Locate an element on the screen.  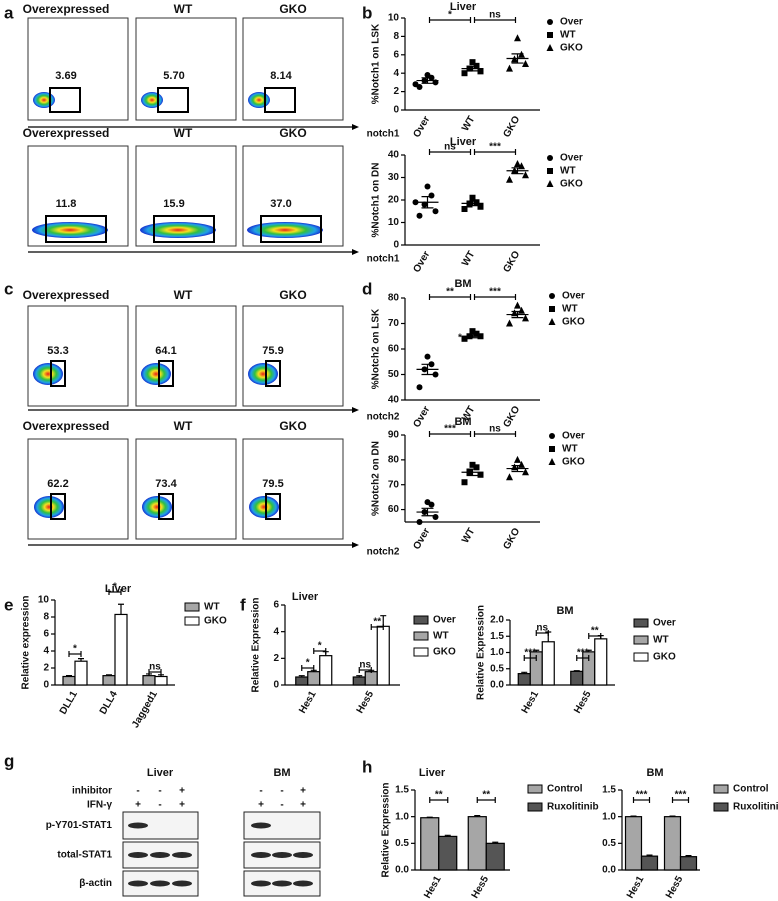
sig-label: ** is located at coordinates (439, 795).